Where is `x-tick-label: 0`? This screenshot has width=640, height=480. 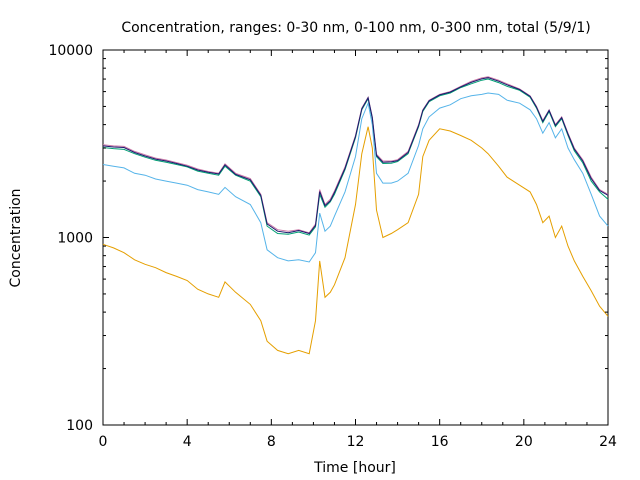 x-tick-label: 0 is located at coordinates (103, 442).